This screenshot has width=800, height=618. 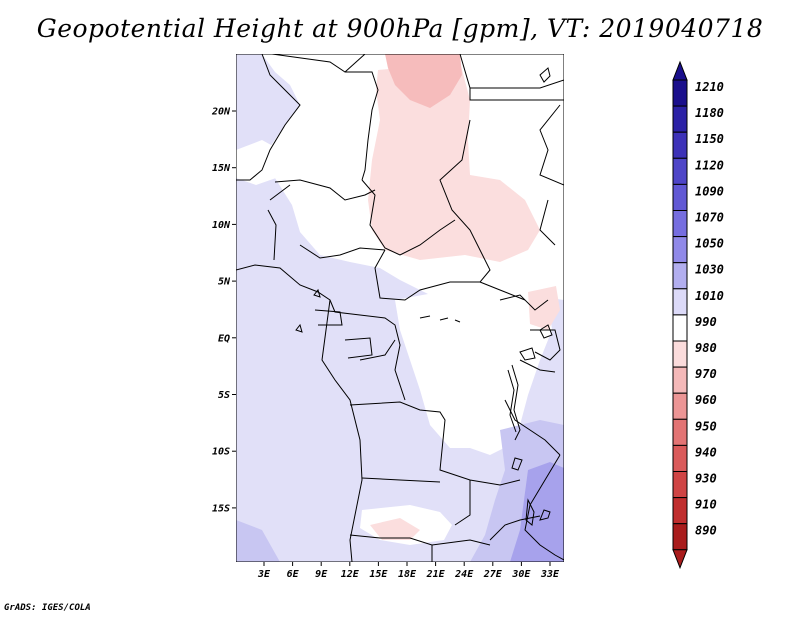 What do you see at coordinates (680, 70) in the screenshot?
I see `colorbar-top-arrow` at bounding box center [680, 70].